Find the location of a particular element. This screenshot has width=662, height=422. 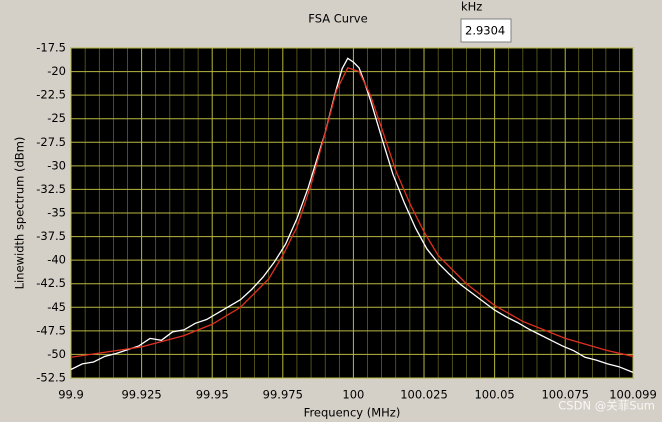

y-tick-label: -35 is located at coordinates (56, 213).